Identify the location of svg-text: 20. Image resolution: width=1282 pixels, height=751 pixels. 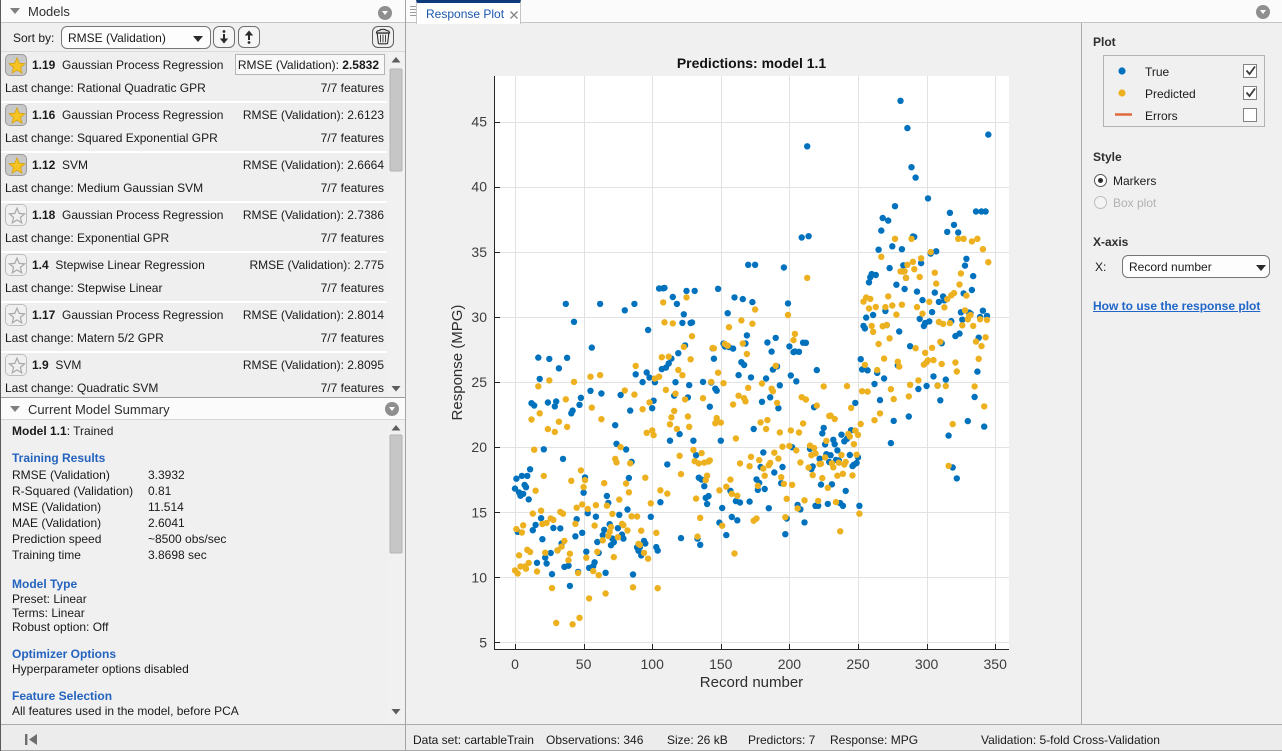
(479, 447).